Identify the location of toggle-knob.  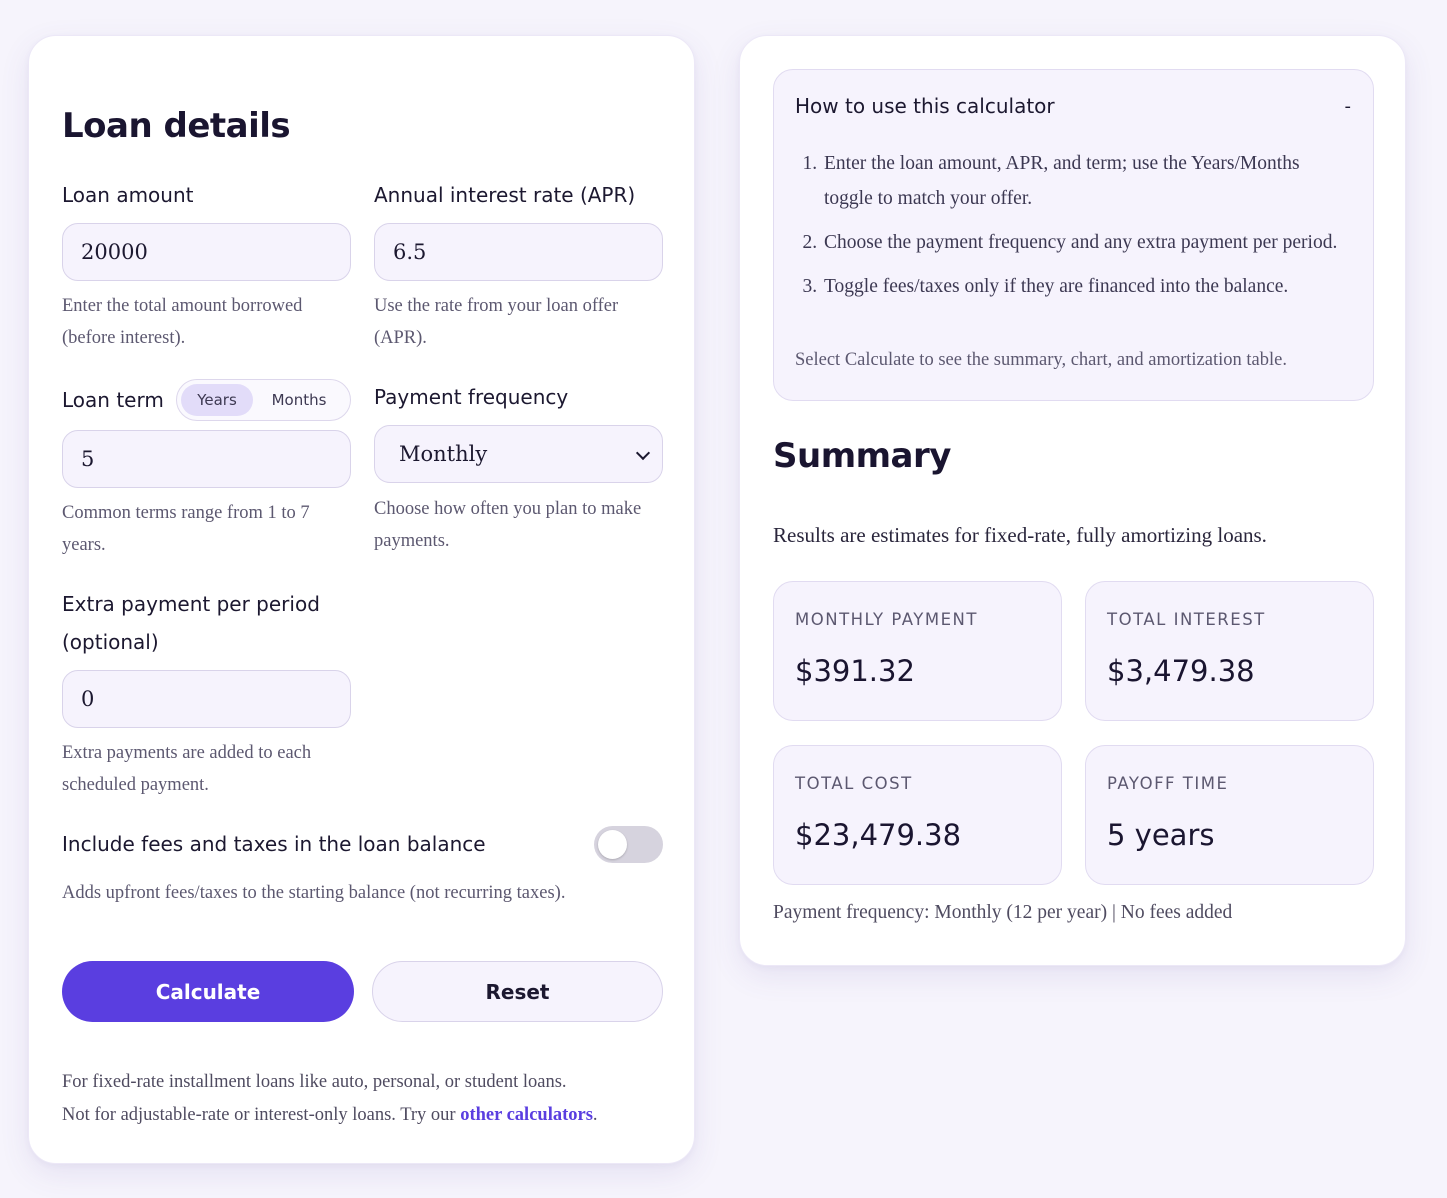
(612, 844).